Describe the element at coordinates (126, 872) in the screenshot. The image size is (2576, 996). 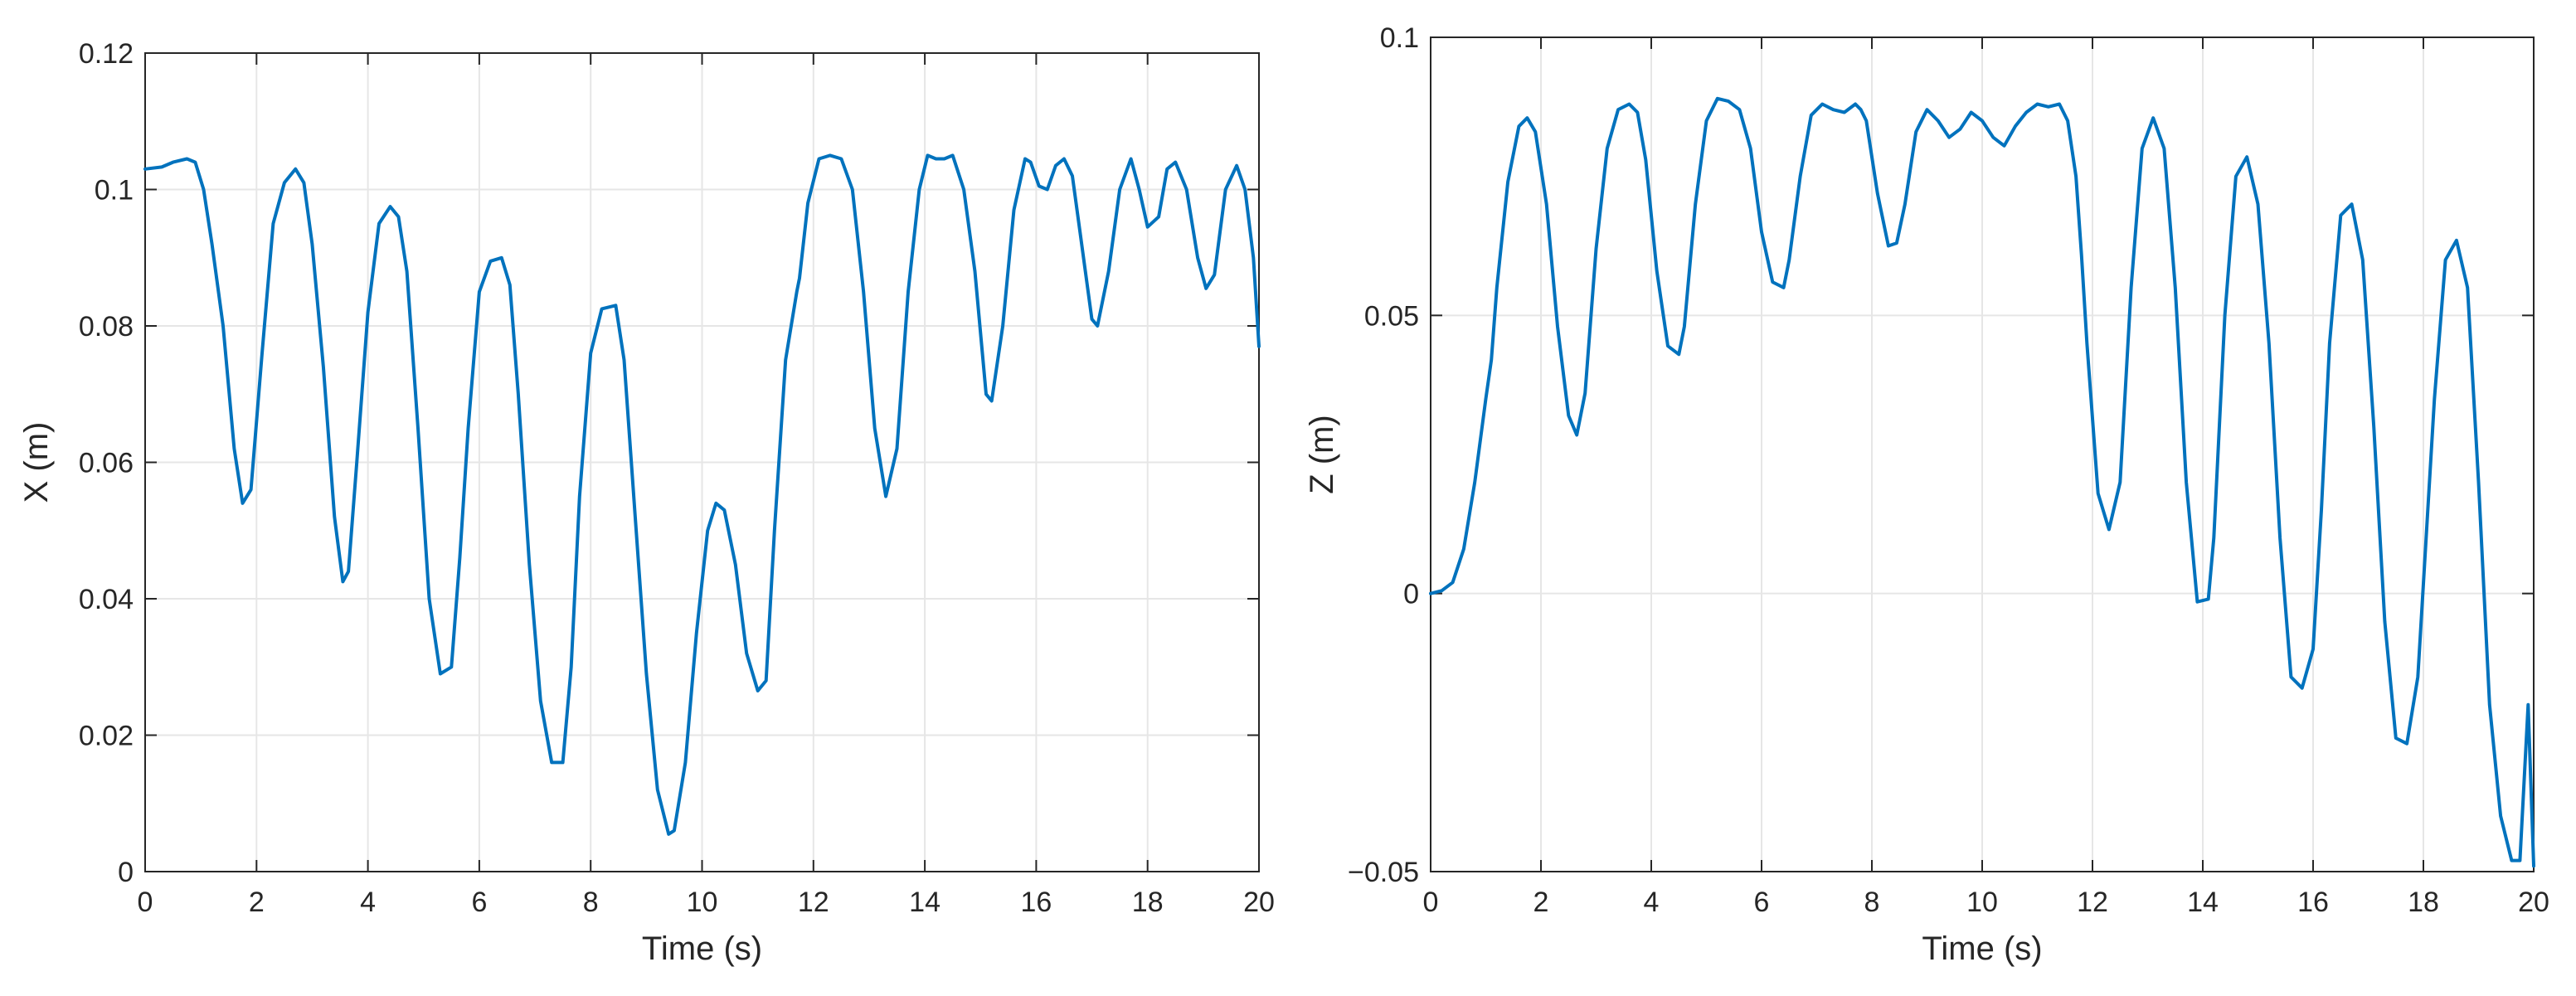
I see `x-chart-ytick-label: 0` at that location.